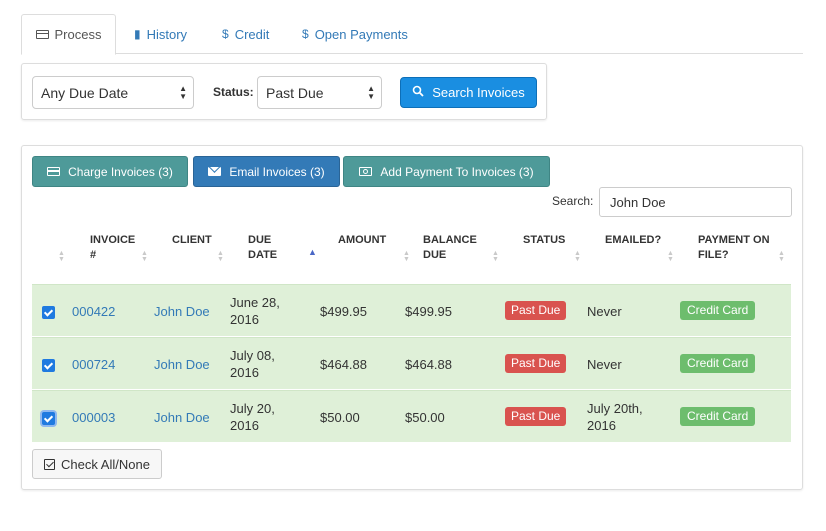 Image resolution: width=826 pixels, height=531 pixels. I want to click on envelope-icon, so click(215, 171).